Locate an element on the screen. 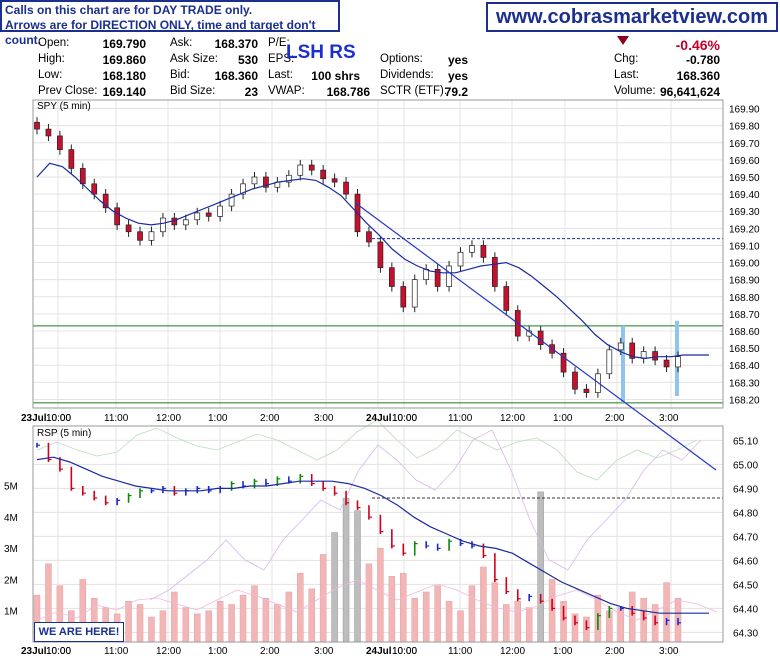 This screenshot has width=780, height=659. x-tick-label-top: 12:00 is located at coordinates (512, 418).